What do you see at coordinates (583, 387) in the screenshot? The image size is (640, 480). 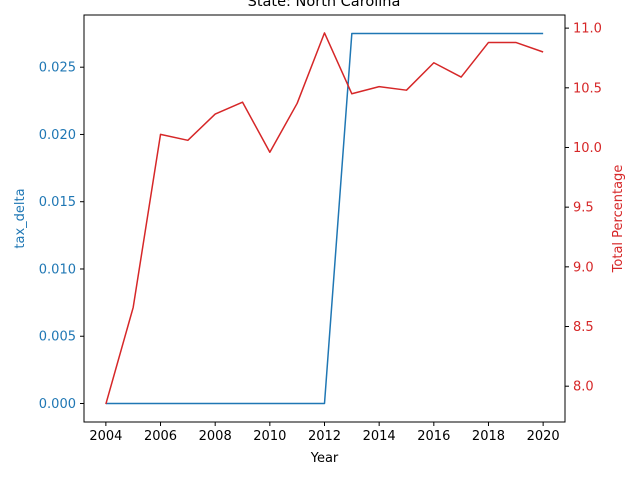 I see `right-tick-label: 8.0` at bounding box center [583, 387].